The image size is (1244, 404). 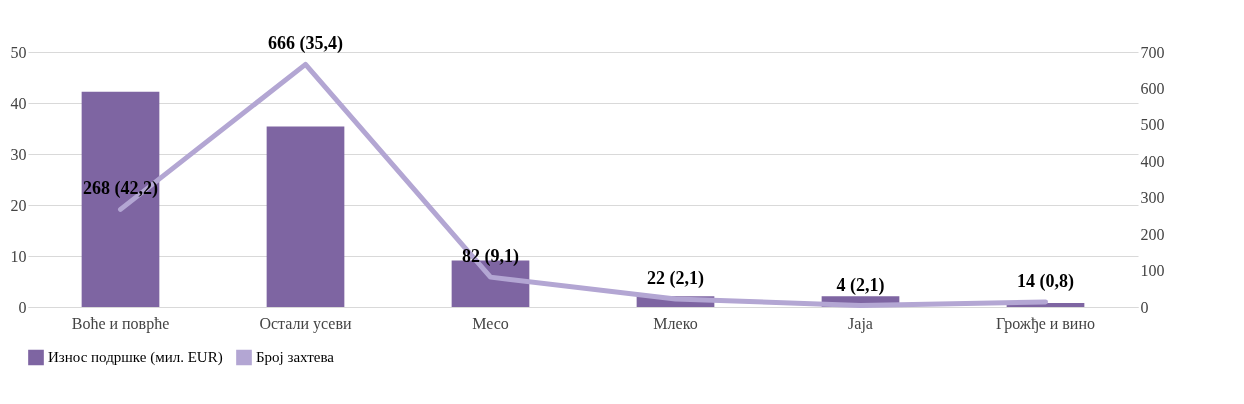 What do you see at coordinates (1152, 88) in the screenshot?
I see `y2-tick-label: 600` at bounding box center [1152, 88].